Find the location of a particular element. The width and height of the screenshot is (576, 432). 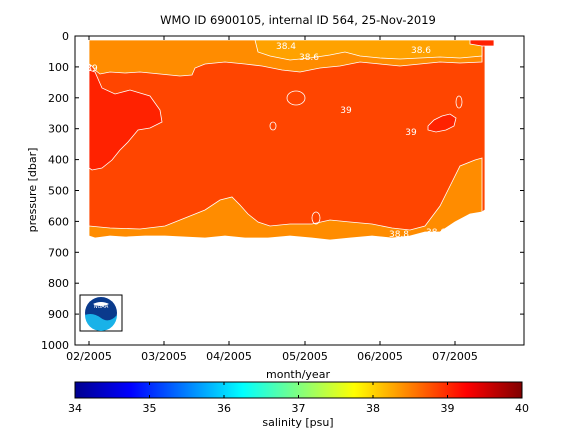

colorbar-tick-label: 40 is located at coordinates (522, 408).